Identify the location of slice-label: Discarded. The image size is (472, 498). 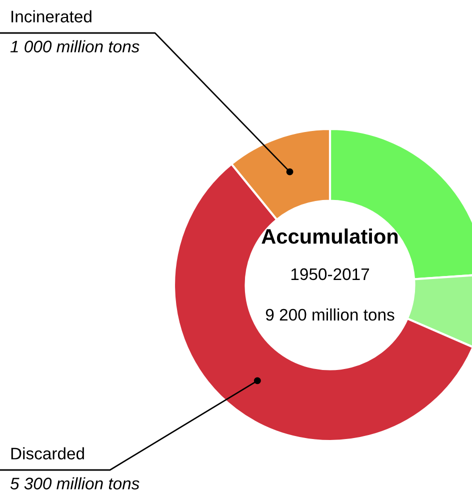
(47, 453).